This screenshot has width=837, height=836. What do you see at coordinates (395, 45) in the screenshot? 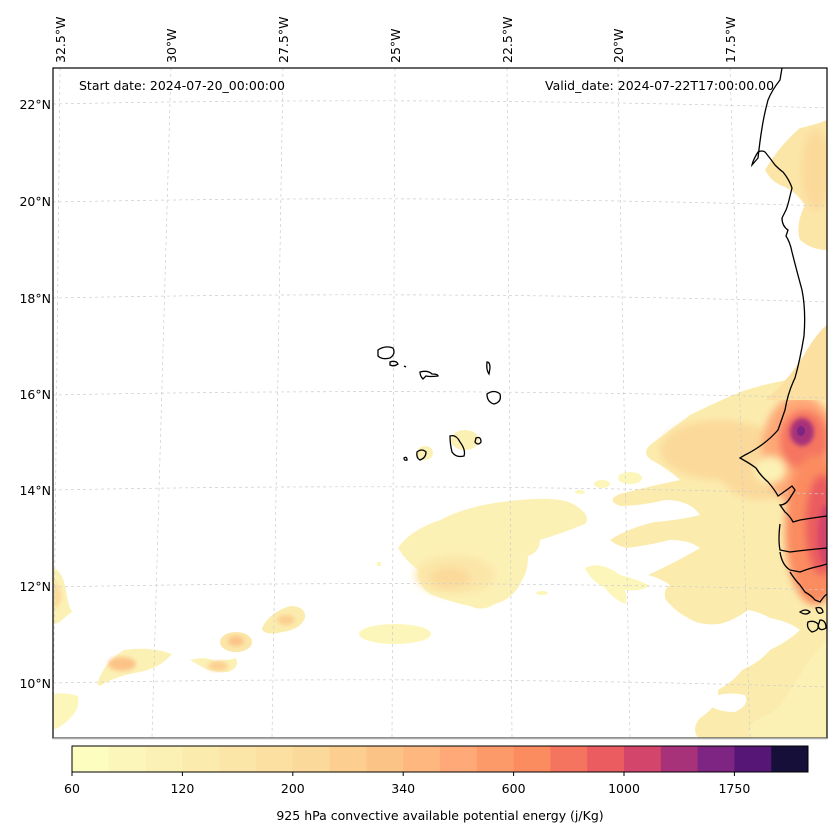
I see `lon-label-25w: 25°W` at bounding box center [395, 45].